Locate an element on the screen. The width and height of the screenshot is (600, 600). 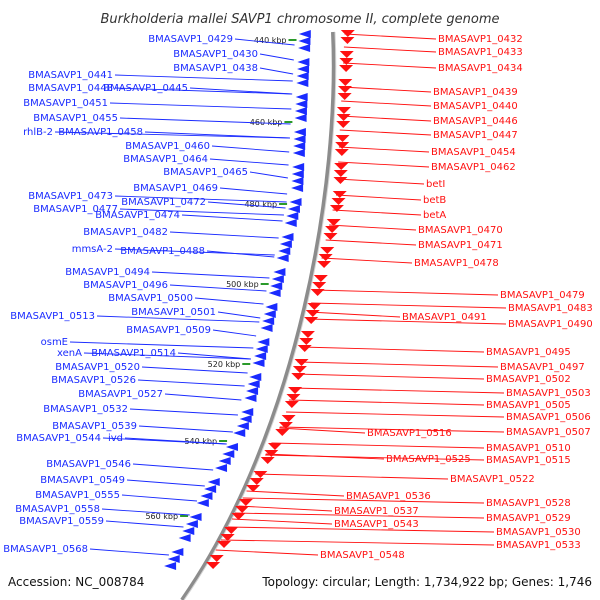
gene-label-right: BMASAVP1_0515 is located at coordinates (528, 460).